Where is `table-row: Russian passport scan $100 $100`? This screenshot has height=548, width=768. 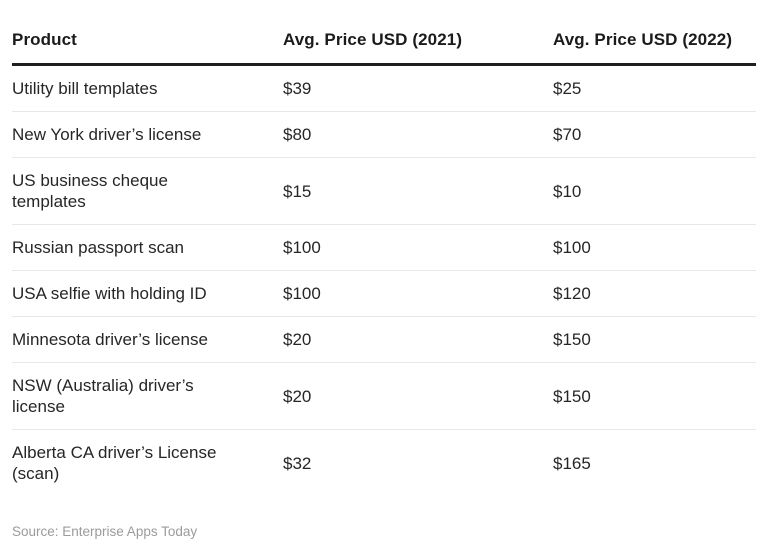
table-row: Russian passport scan $100 $100 is located at coordinates (384, 247).